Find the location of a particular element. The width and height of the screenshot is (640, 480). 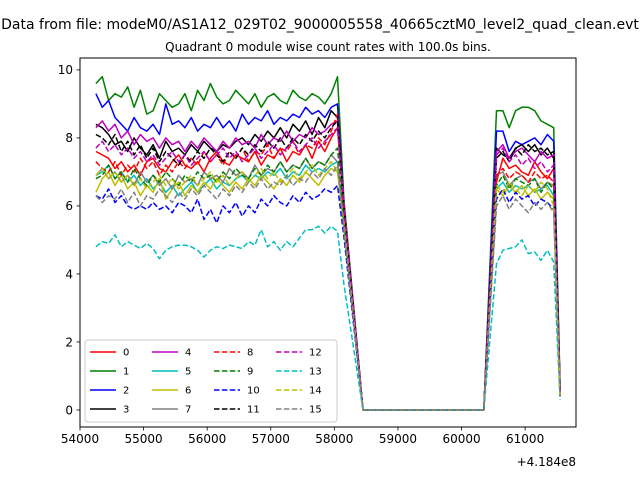

y-tick-label: 8 is located at coordinates (69, 138).